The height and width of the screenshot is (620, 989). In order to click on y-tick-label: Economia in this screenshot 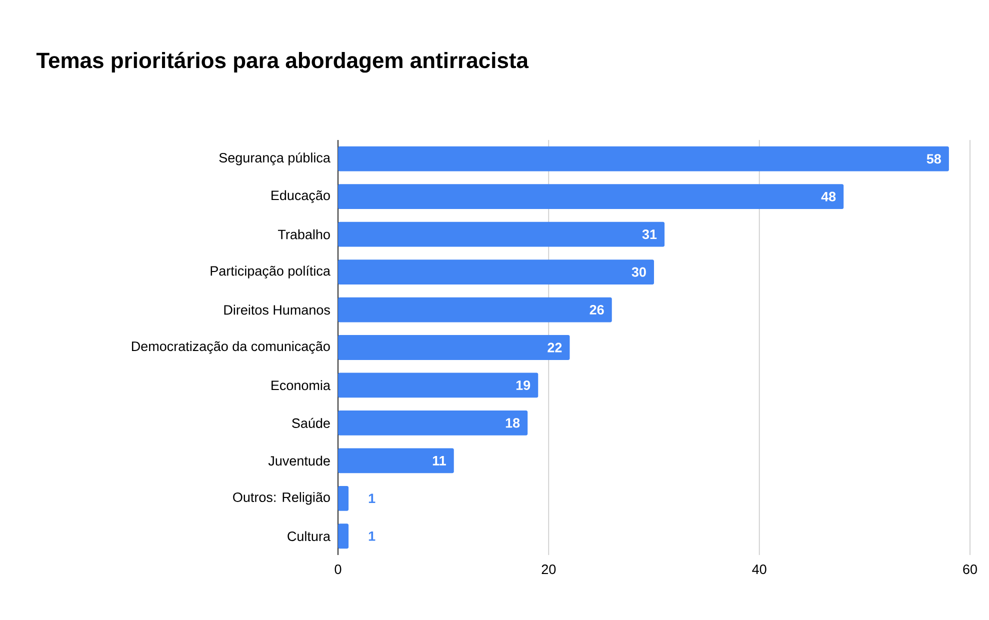, I will do `click(301, 385)`.